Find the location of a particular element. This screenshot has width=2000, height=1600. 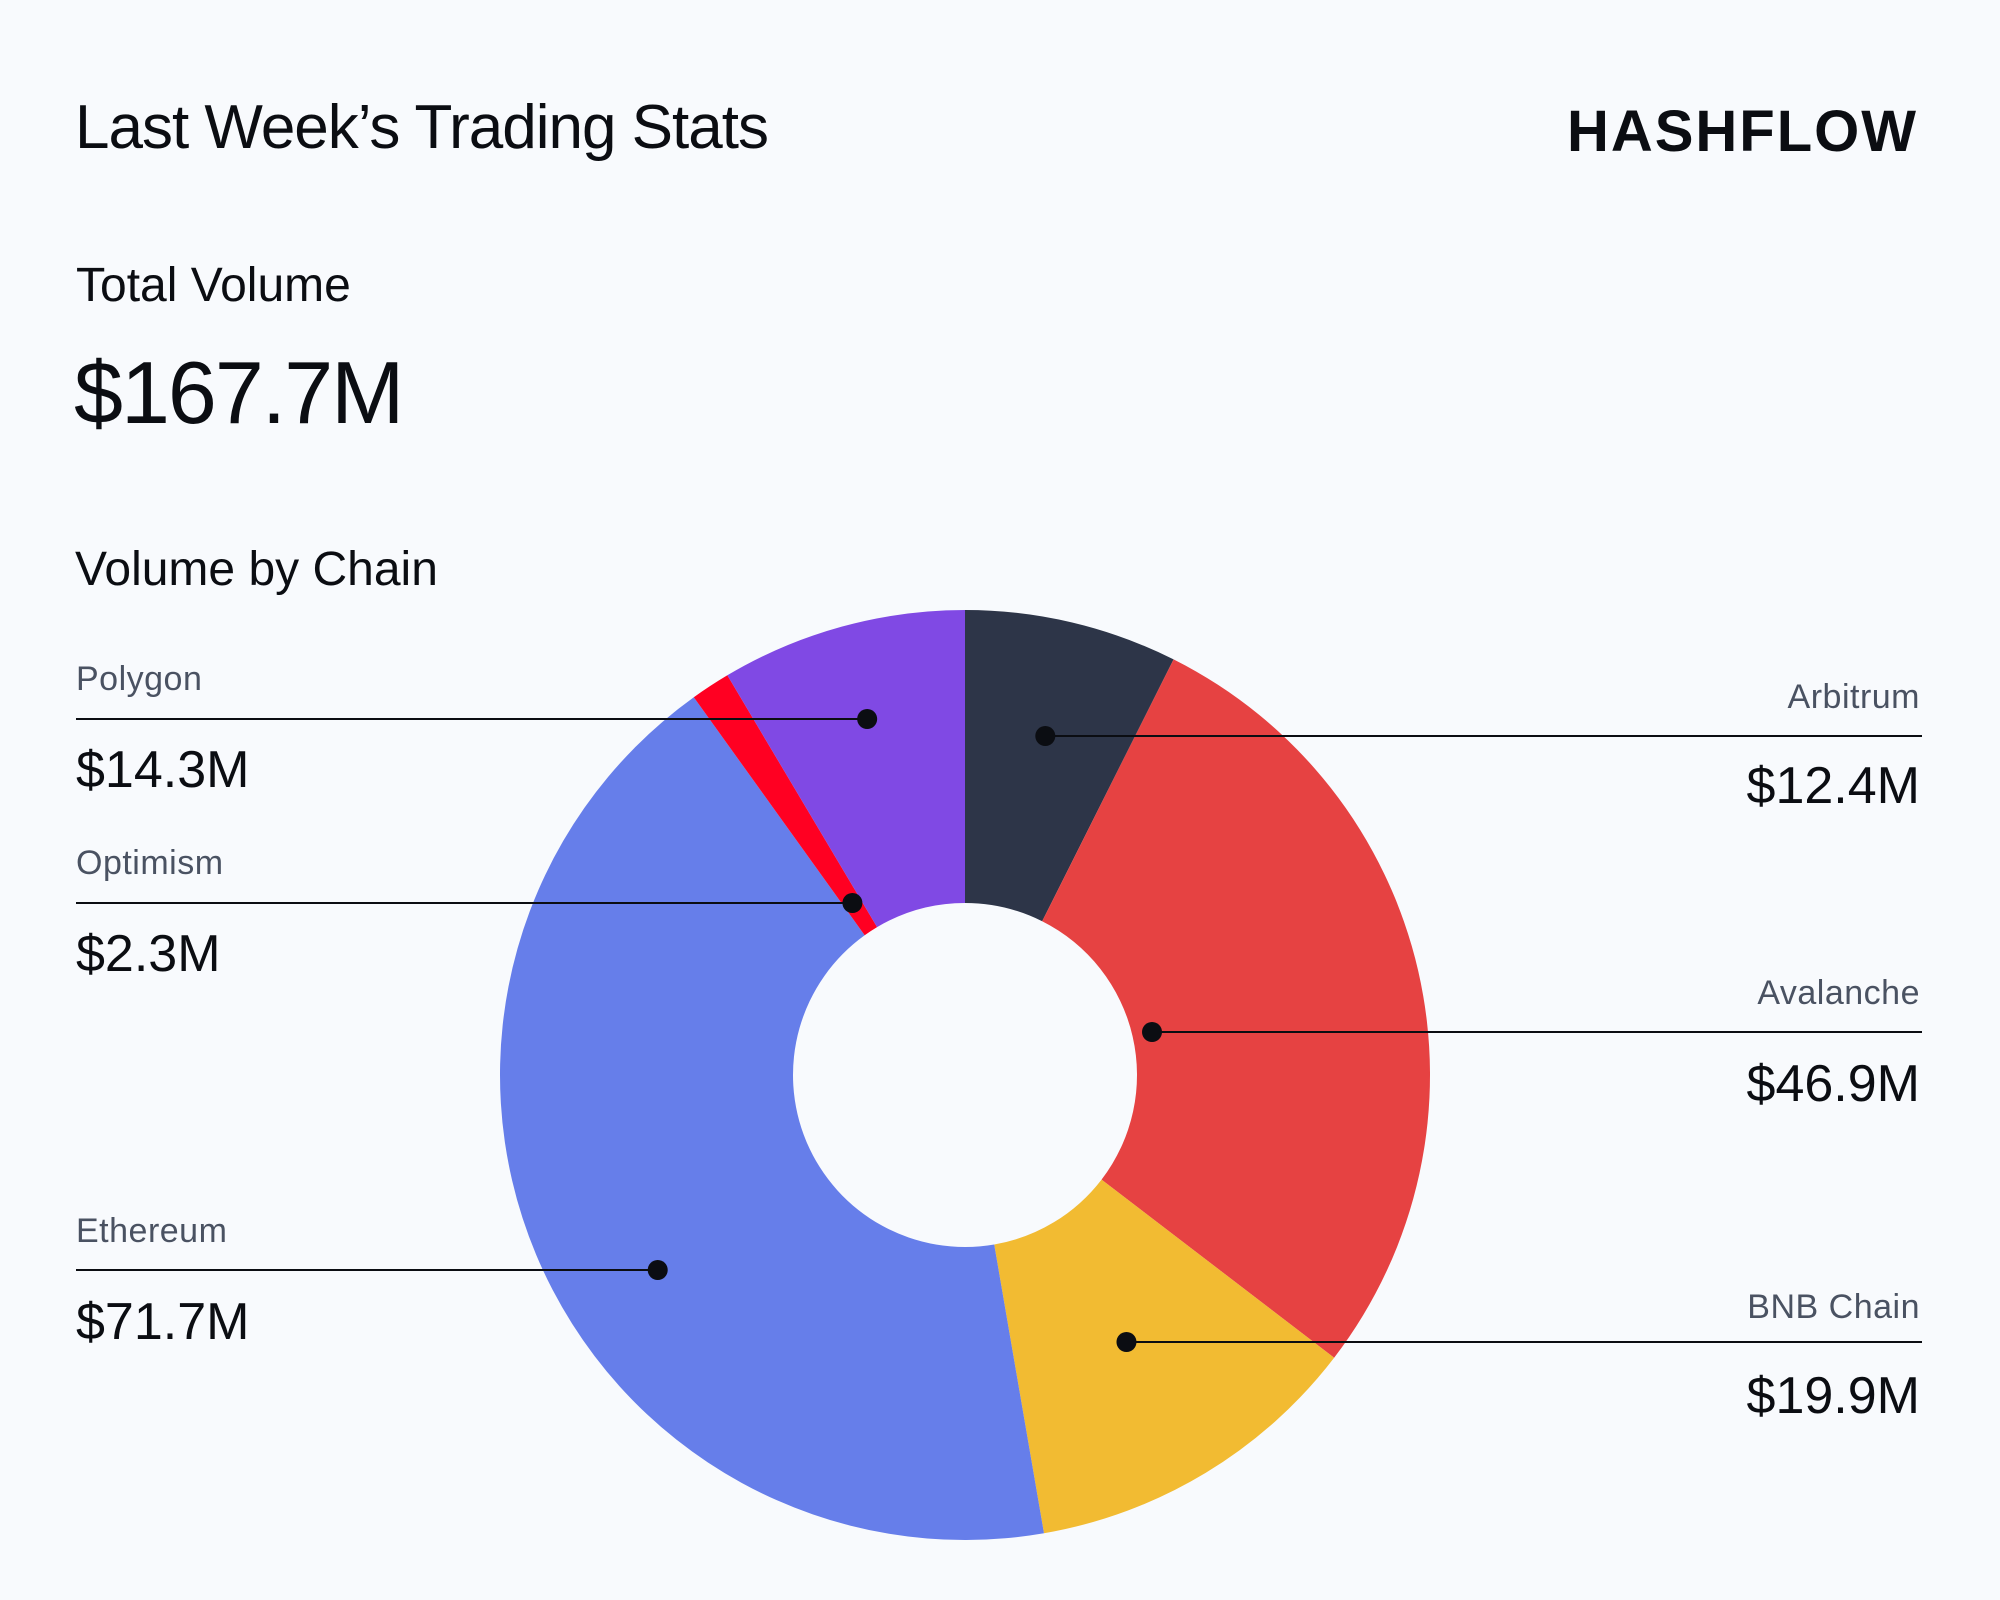

label-arbitrum-name: Arbitrum is located at coordinates (1853, 697).